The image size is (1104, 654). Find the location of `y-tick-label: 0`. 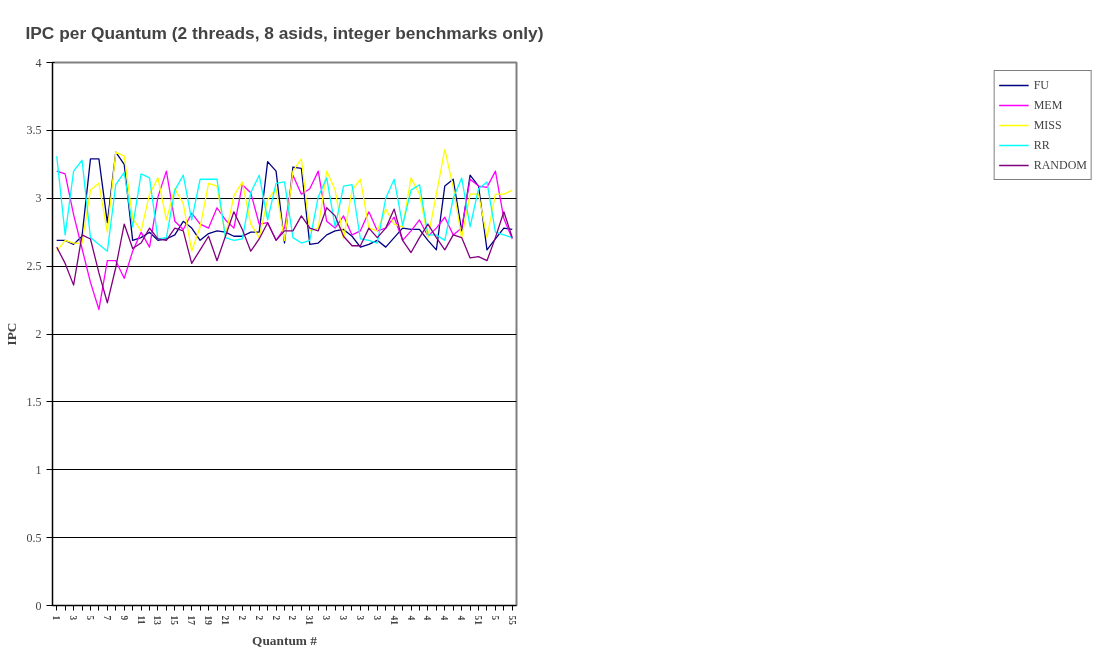

y-tick-label: 0 is located at coordinates (38, 605).